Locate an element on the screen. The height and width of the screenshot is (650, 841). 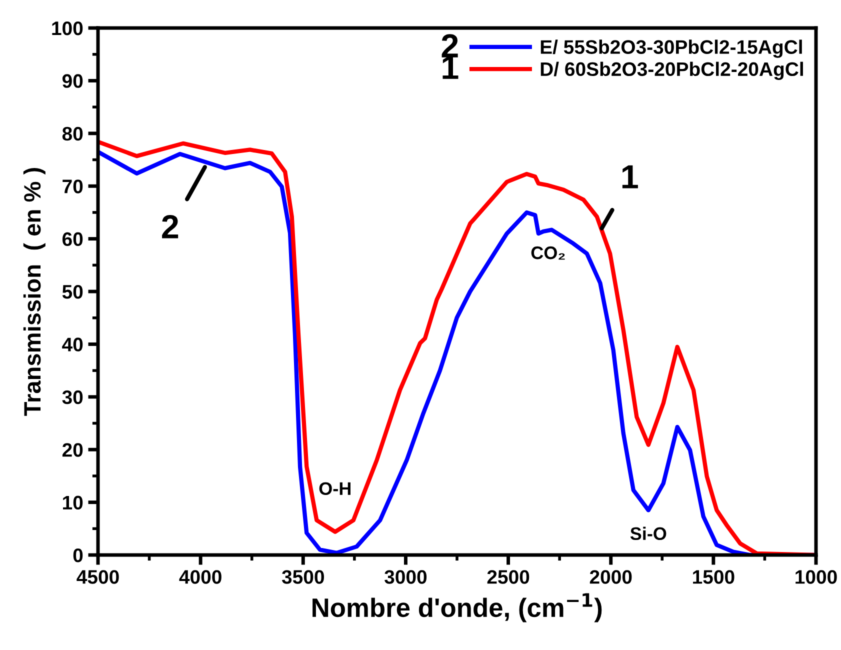
x-tick-label: 2000 is located at coordinates (611, 577).